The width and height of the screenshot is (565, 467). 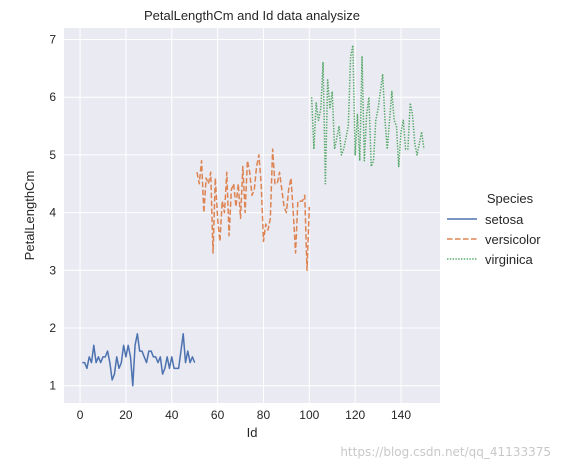 I want to click on y-tick-label: 7, so click(x=52, y=40).